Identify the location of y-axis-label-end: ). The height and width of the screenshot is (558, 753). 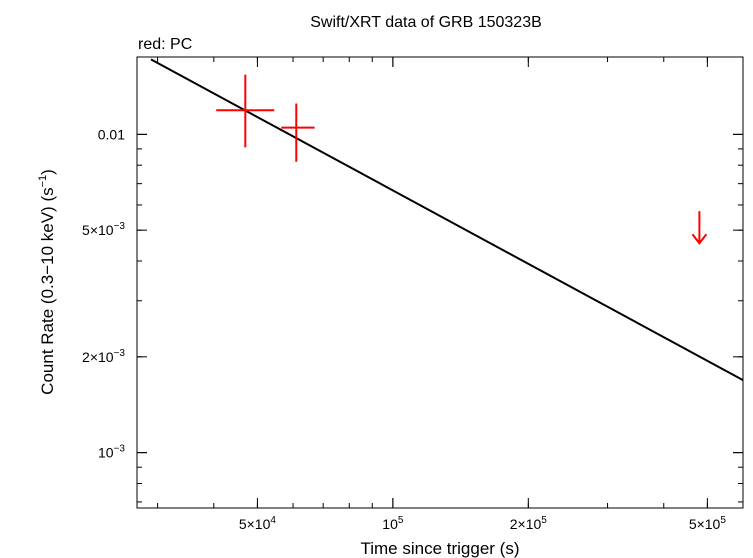
(47, 172).